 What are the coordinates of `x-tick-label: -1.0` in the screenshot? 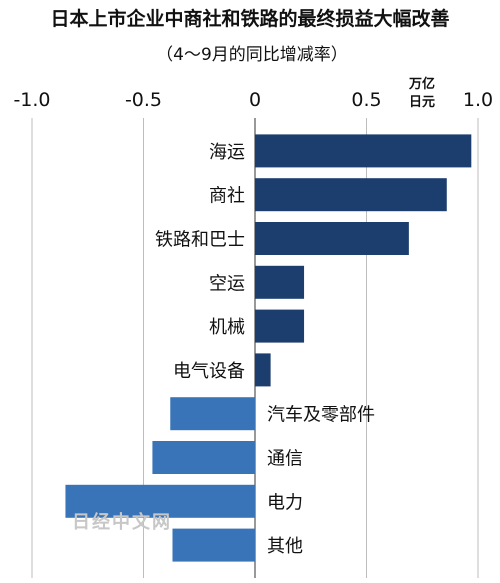 It's located at (31, 100).